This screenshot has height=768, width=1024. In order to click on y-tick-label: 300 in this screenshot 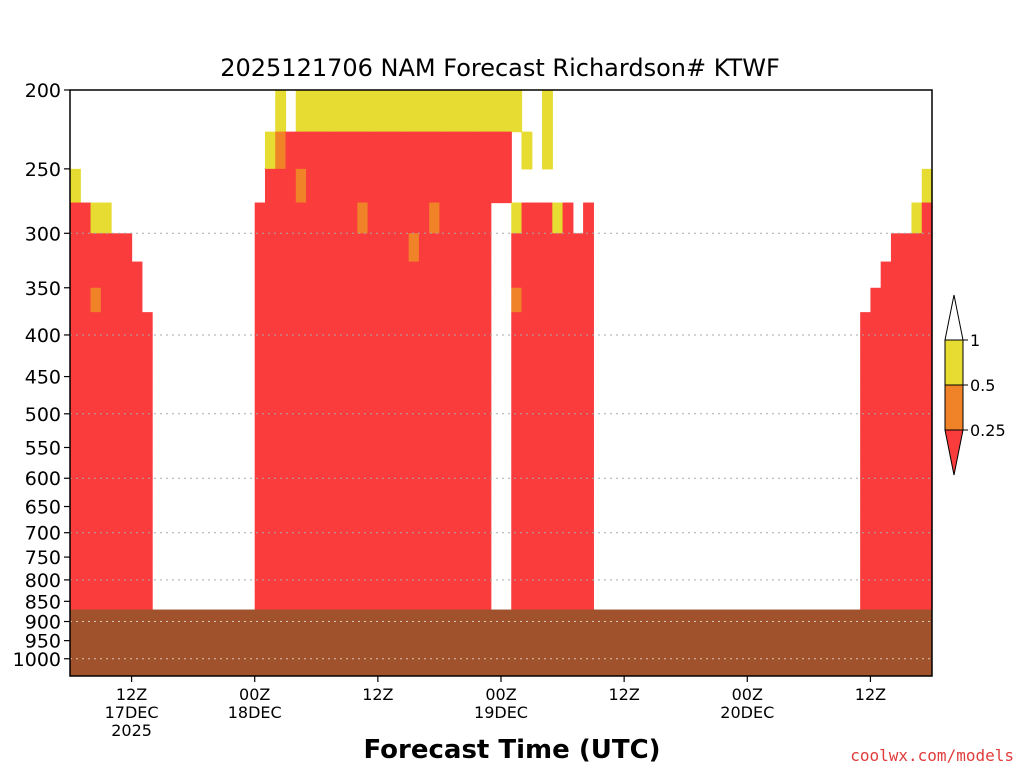, I will do `click(43, 234)`.